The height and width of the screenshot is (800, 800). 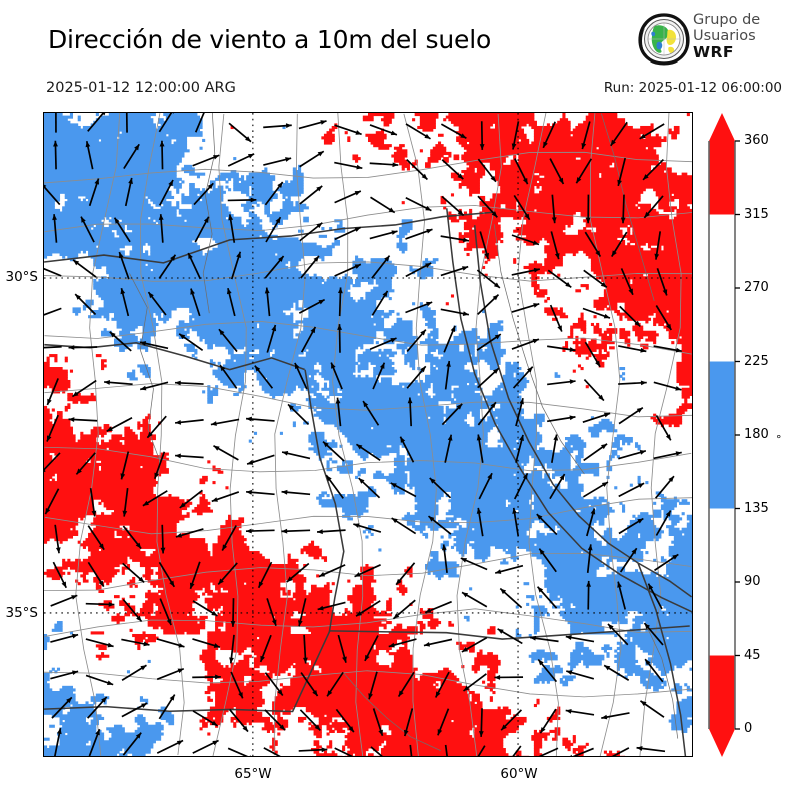 What do you see at coordinates (141, 88) in the screenshot?
I see `valid-time-label: 2025-01-12 12:00:00 ARG` at bounding box center [141, 88].